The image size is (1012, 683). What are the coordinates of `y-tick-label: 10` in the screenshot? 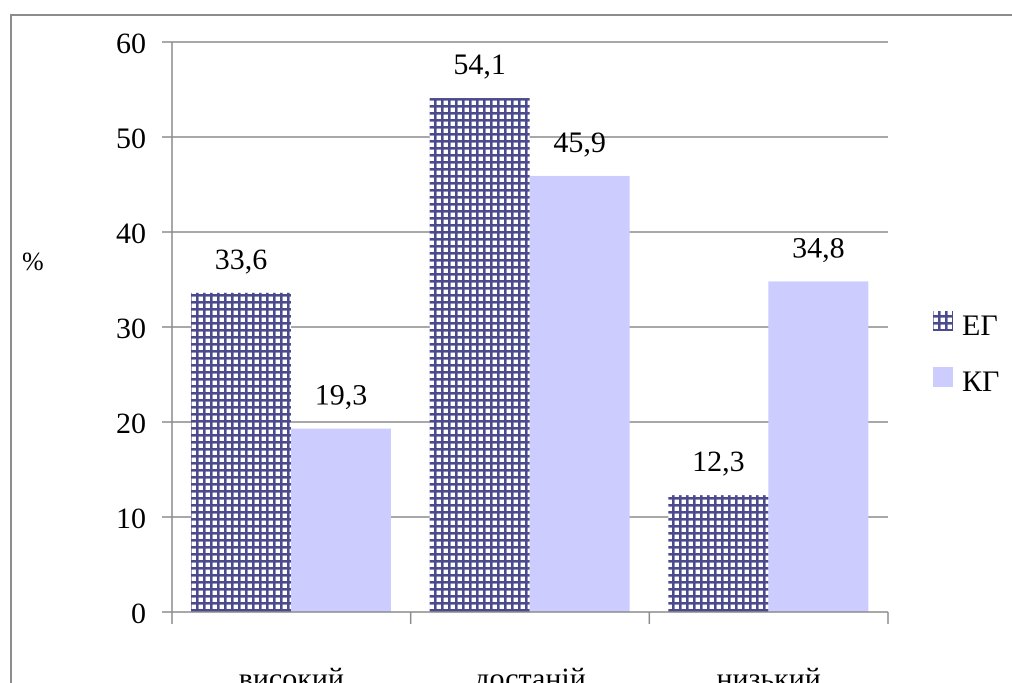 It's located at (131, 518).